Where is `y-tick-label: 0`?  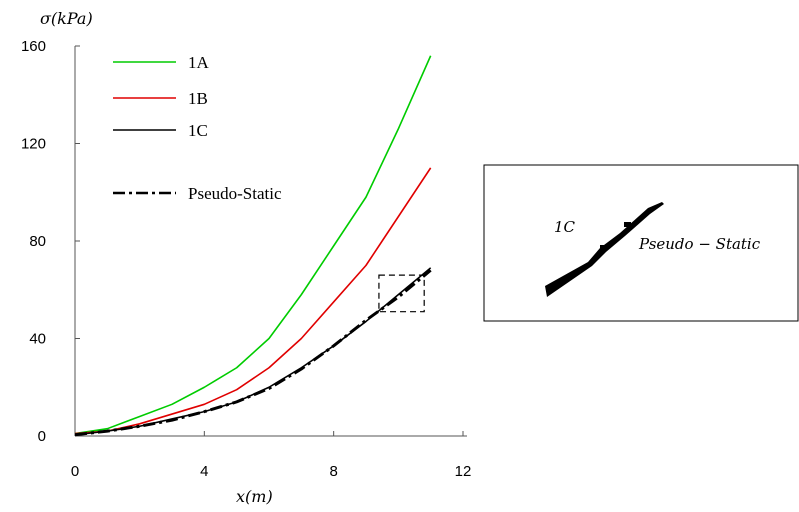
y-tick-label: 0 is located at coordinates (42, 436).